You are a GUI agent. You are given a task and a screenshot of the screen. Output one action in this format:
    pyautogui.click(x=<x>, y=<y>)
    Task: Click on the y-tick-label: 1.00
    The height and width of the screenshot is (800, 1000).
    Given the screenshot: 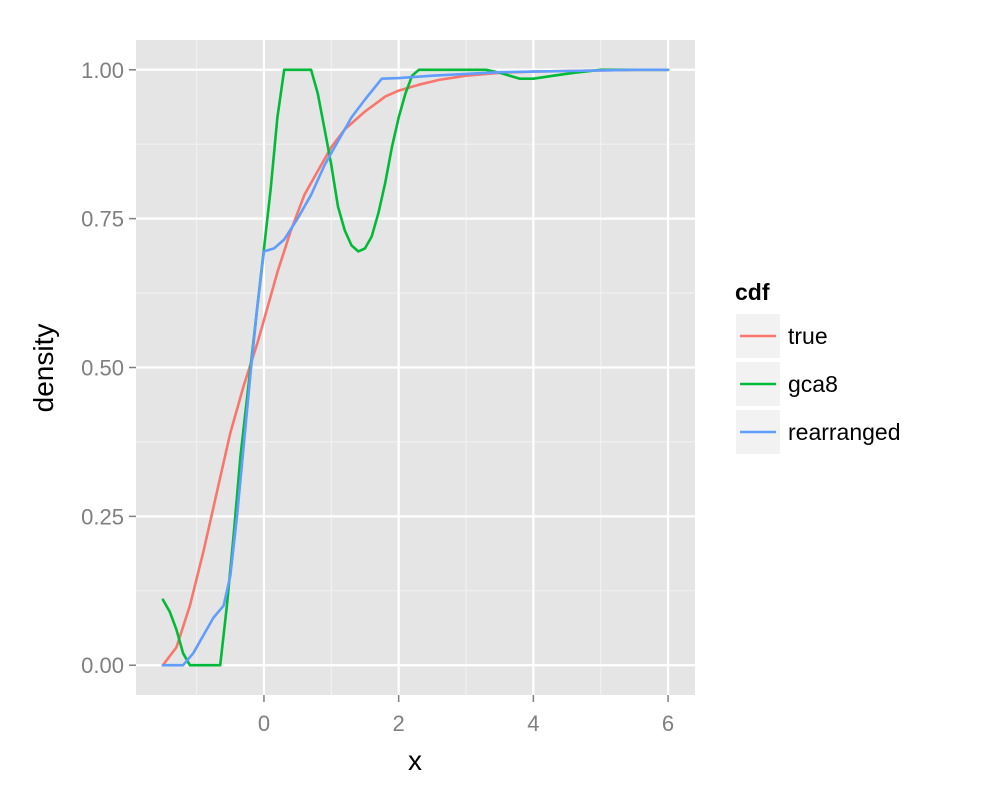 What is the action you would take?
    pyautogui.click(x=102, y=70)
    